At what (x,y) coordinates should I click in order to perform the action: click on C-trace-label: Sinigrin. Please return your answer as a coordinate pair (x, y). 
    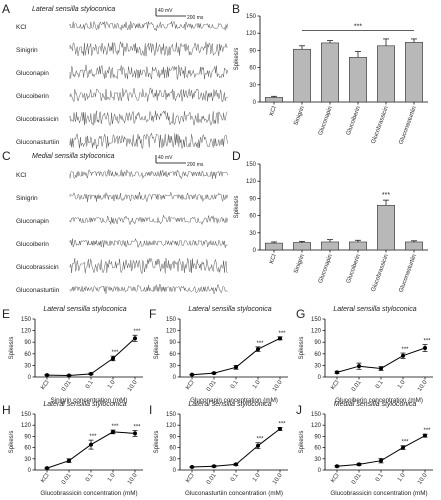
    Looking at the image, I should click on (27, 198).